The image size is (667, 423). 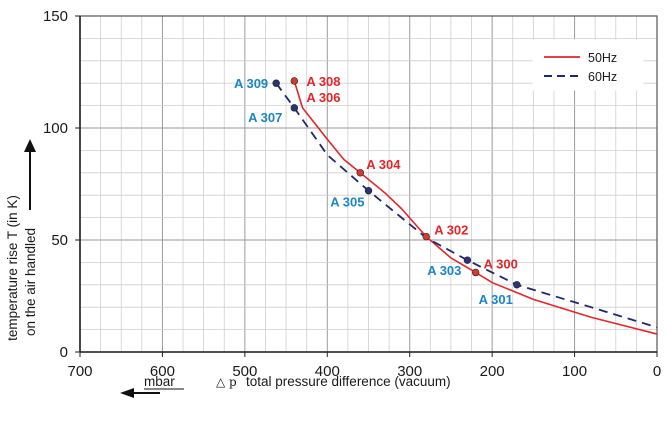 What do you see at coordinates (444, 270) in the screenshot?
I see `data-point-label: A 303` at bounding box center [444, 270].